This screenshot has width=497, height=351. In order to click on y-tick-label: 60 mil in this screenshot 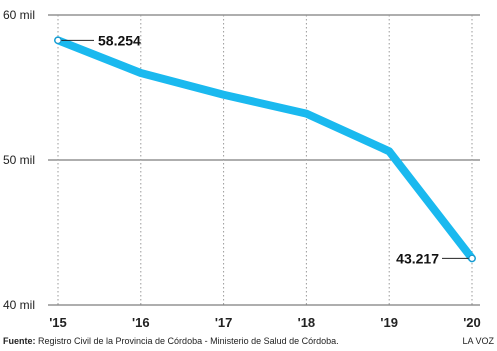, I will do `click(19, 15)`.